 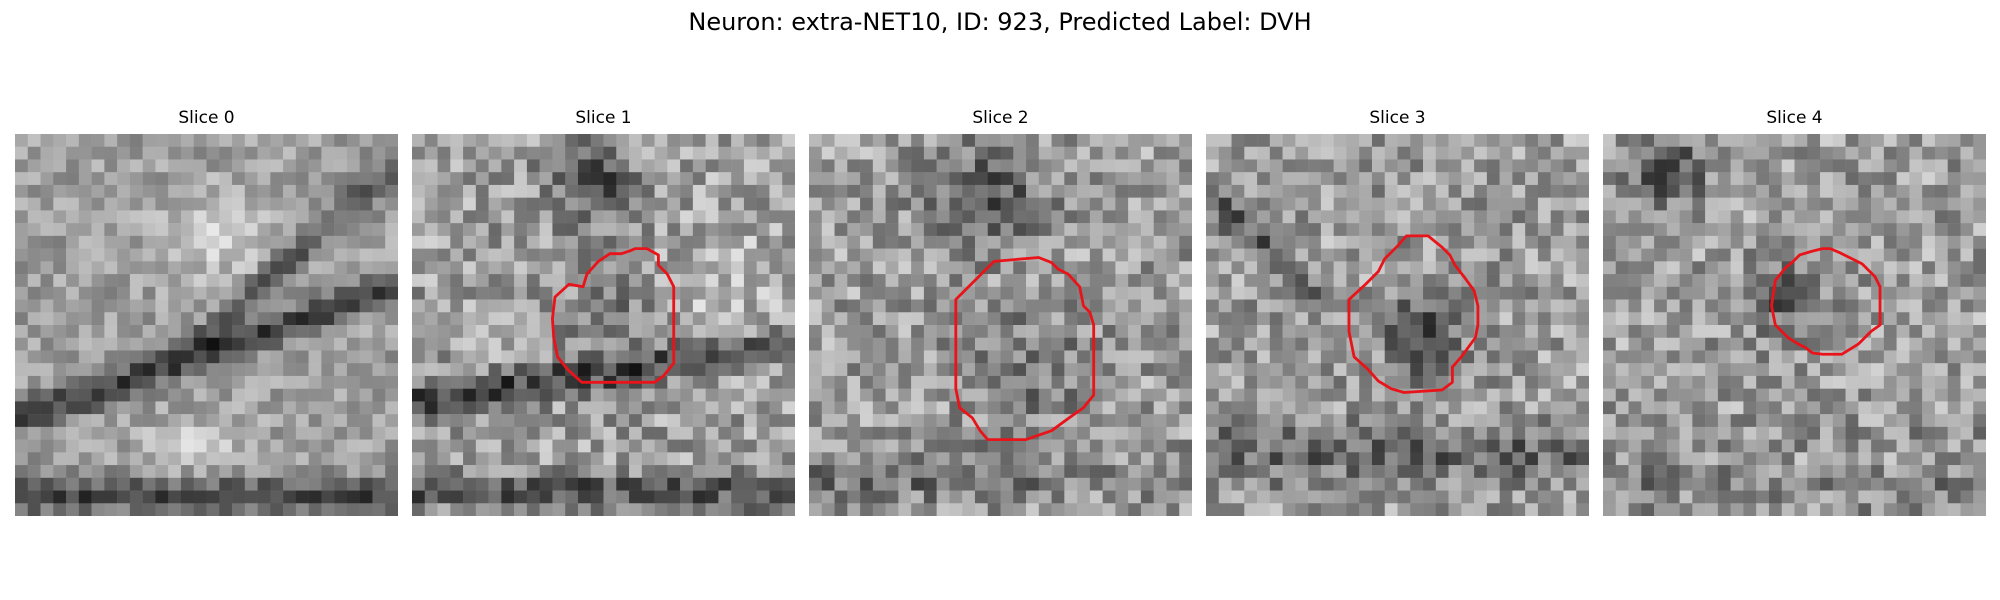 I want to click on slice-panel-4: Slice 4, so click(x=1794, y=311).